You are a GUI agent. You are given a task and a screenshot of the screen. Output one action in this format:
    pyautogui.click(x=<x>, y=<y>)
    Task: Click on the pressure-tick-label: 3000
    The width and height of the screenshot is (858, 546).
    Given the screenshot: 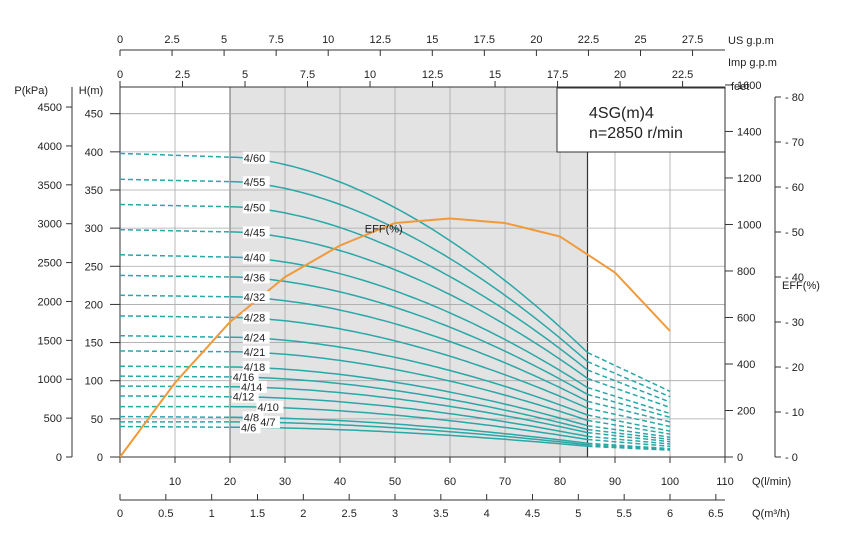 What is the action you would take?
    pyautogui.click(x=50, y=225)
    